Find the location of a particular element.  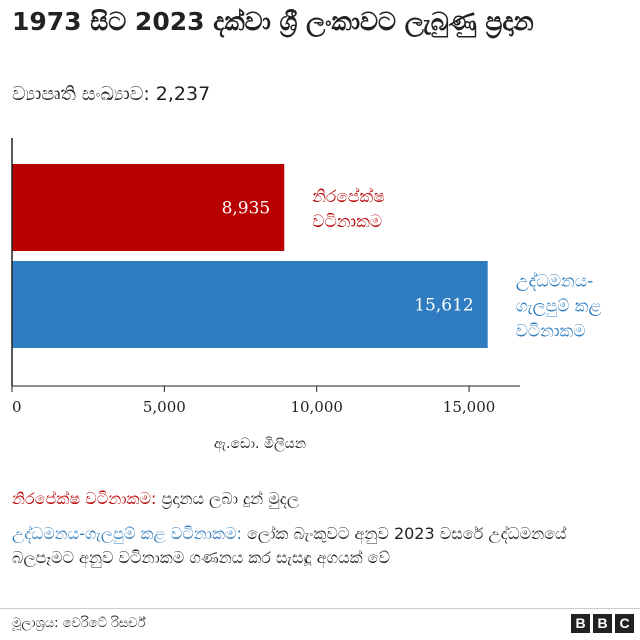

bar-value-label-1: 15,612 is located at coordinates (443, 306).